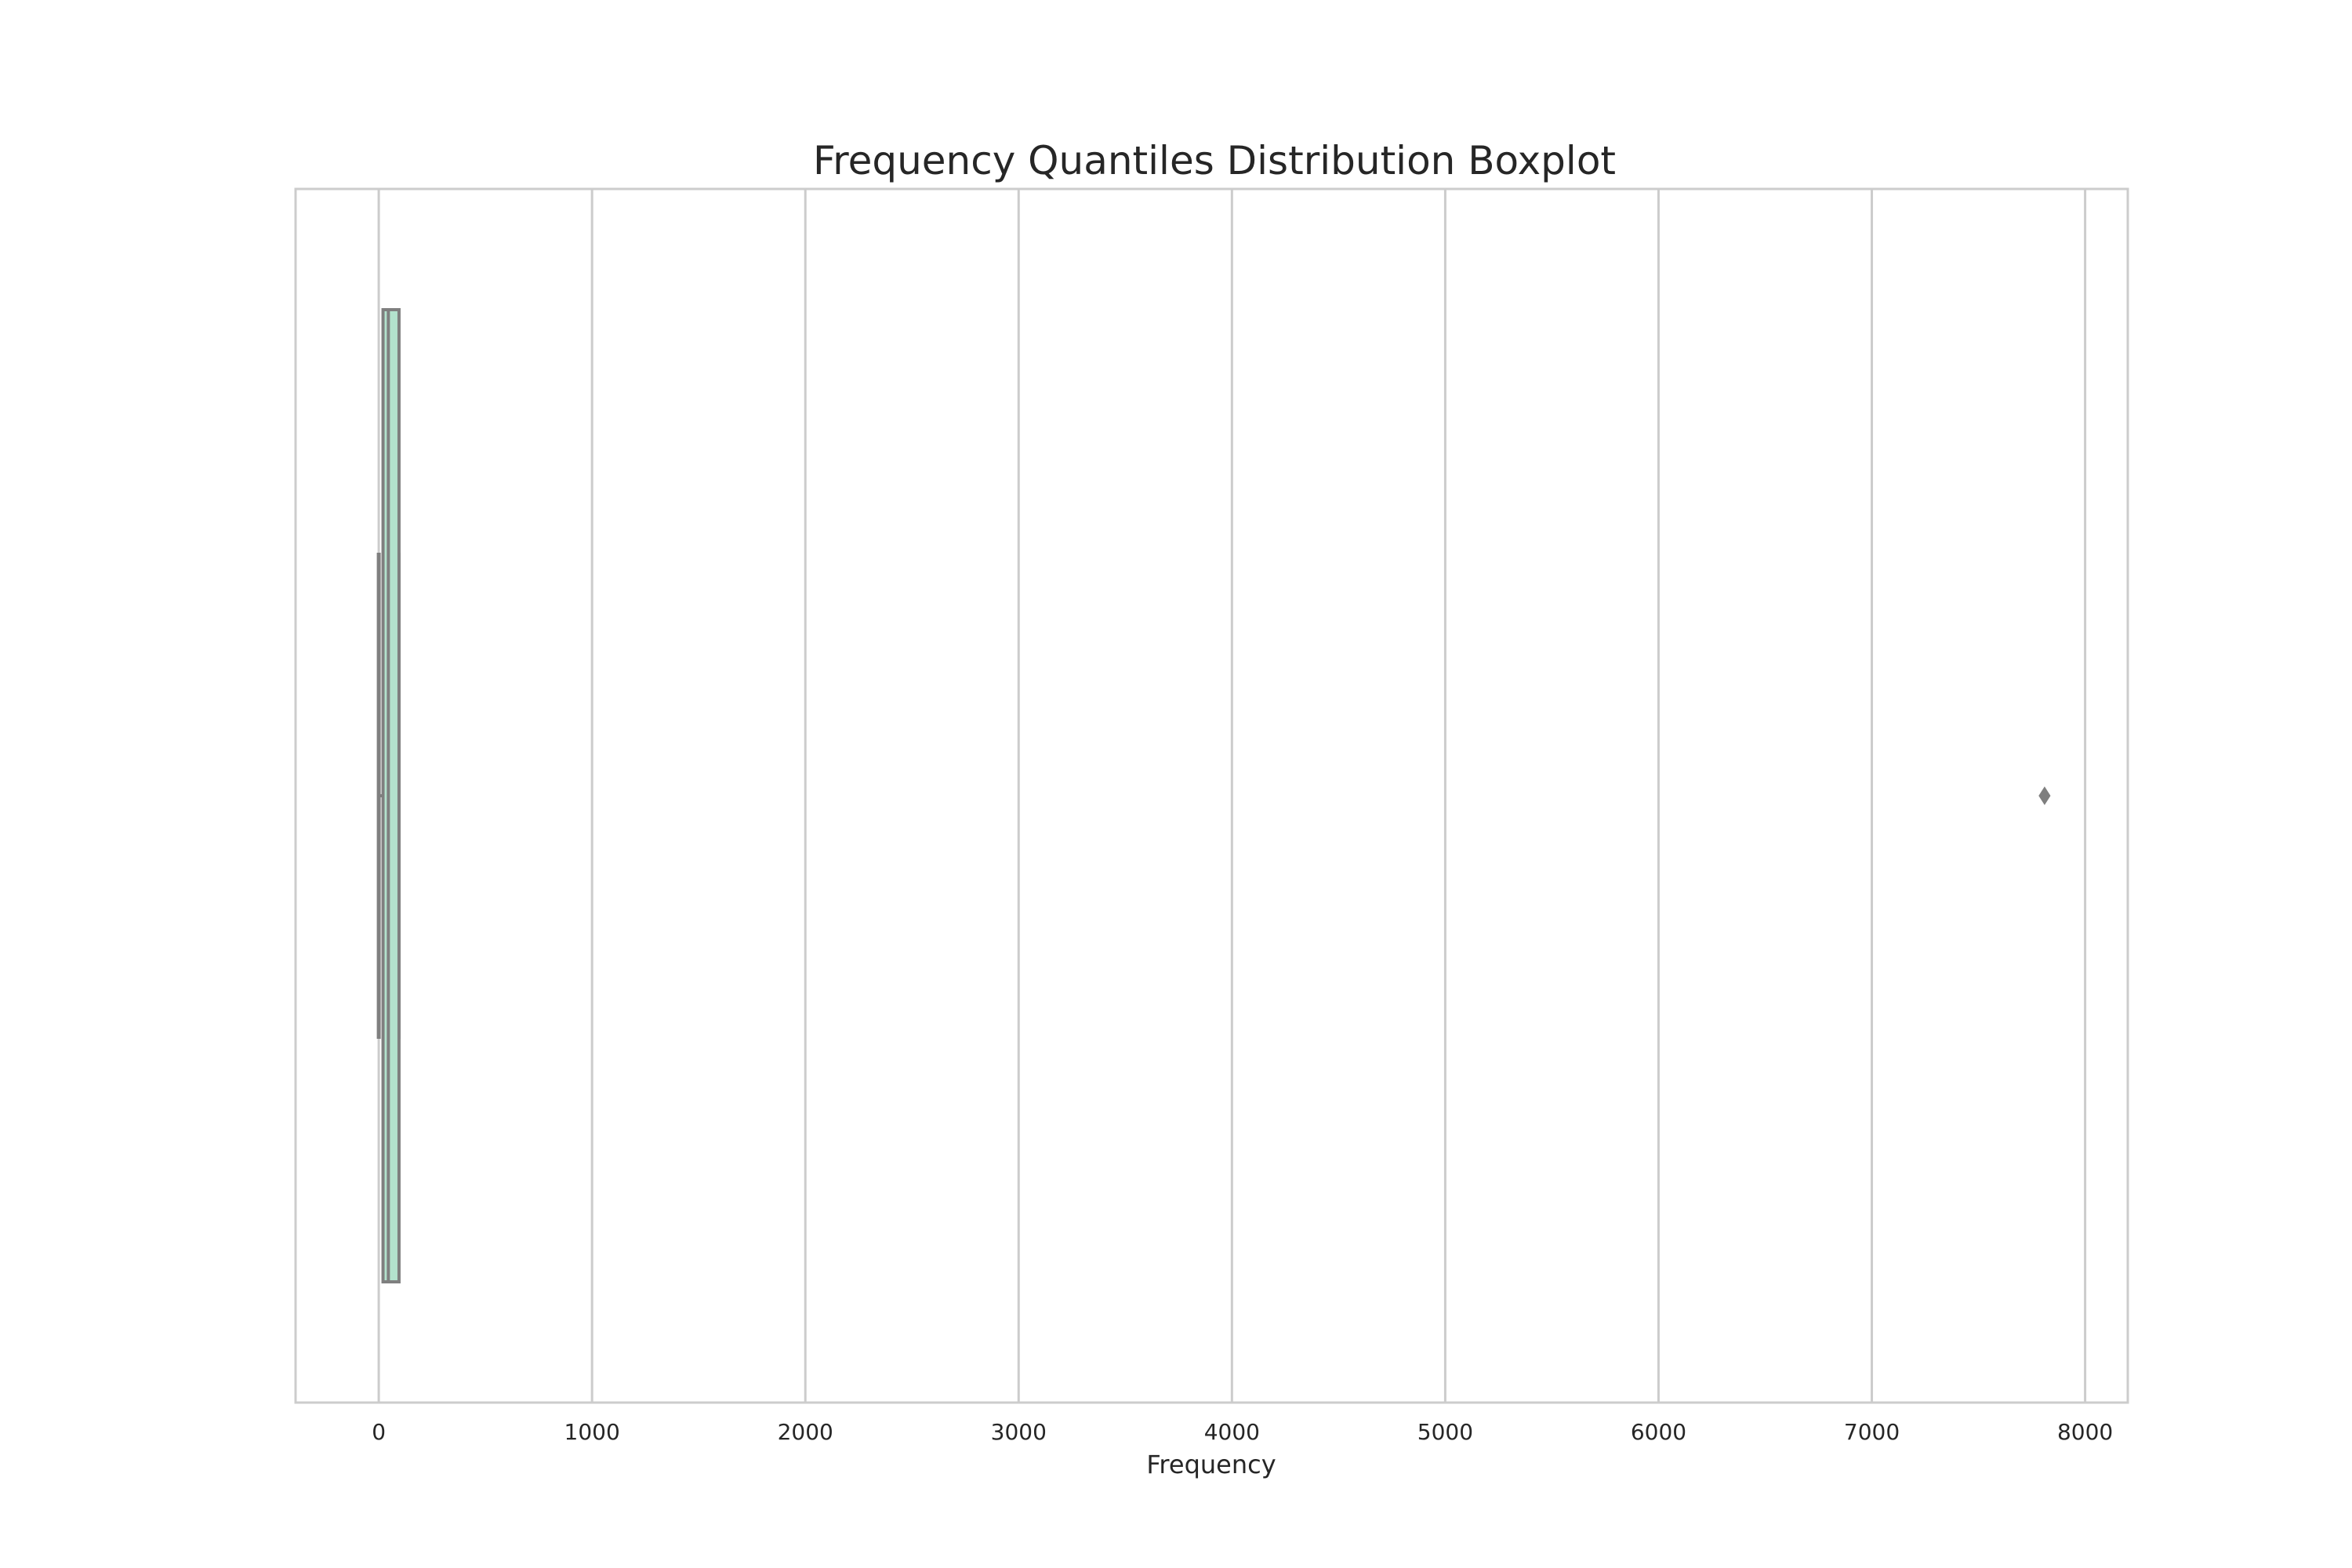  I want to click on x-tick-label: 4000, so click(1232, 1432).